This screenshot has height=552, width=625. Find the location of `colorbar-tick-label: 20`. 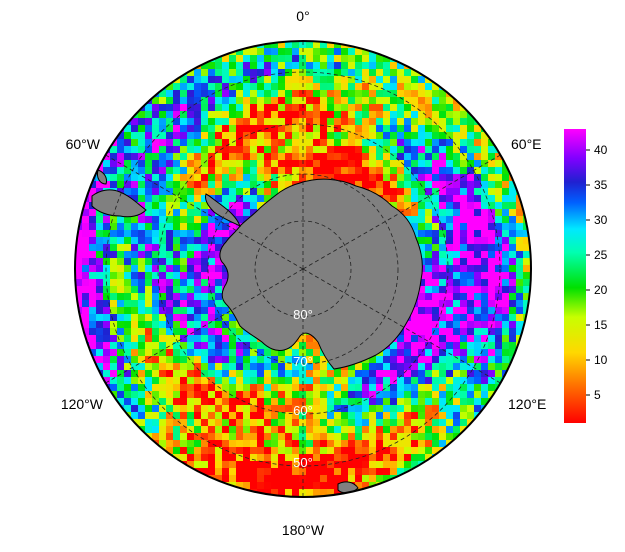

colorbar-tick-label: 20 is located at coordinates (601, 290).